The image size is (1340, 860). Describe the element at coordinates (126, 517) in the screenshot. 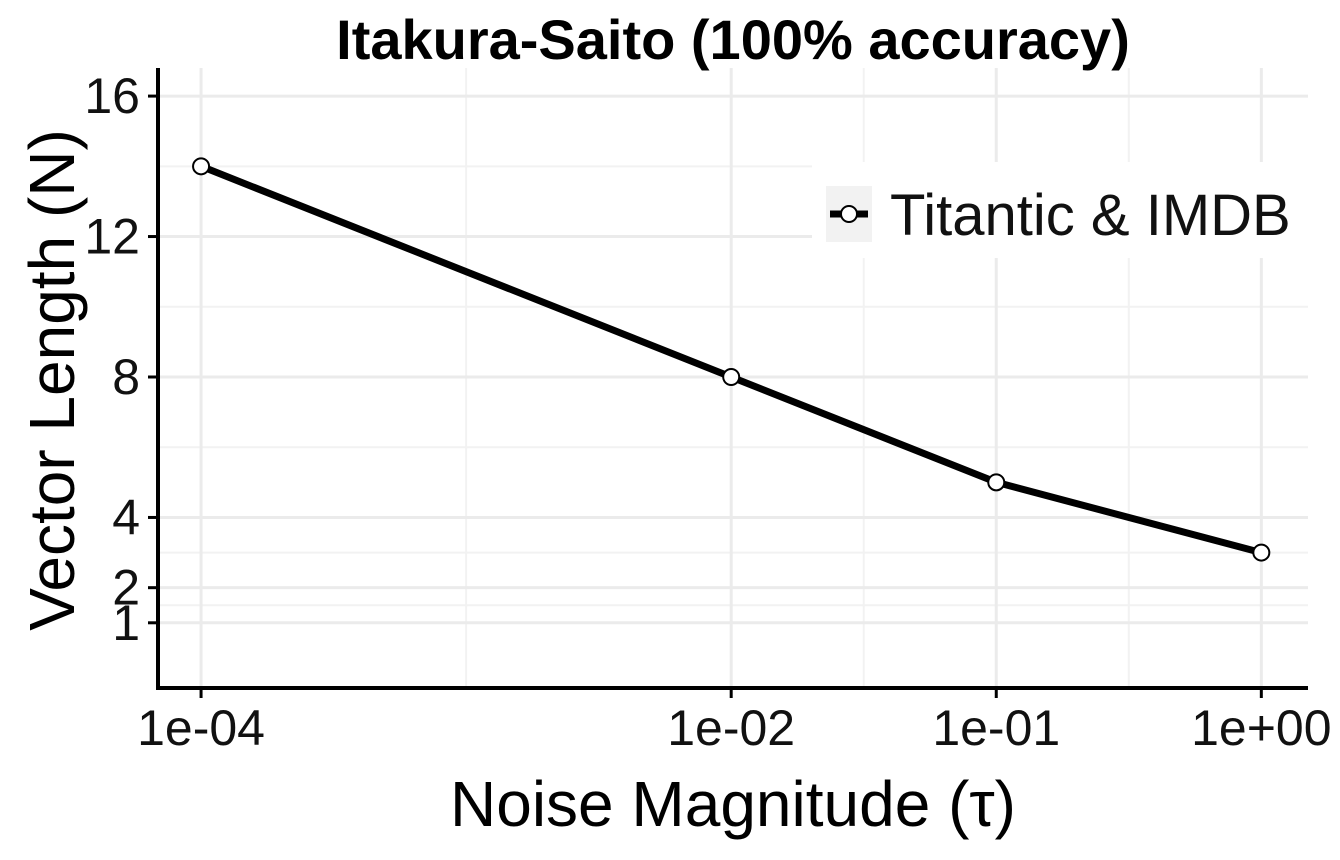

I see `y-tick-label: 4` at that location.